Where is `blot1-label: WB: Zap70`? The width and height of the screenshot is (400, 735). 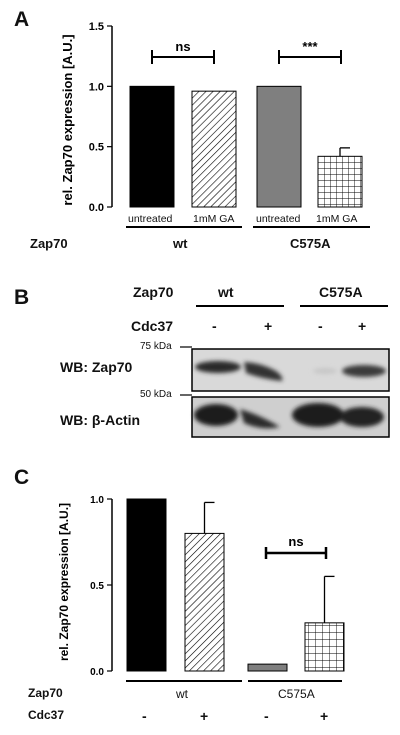 blot1-label: WB: Zap70 is located at coordinates (96, 367).